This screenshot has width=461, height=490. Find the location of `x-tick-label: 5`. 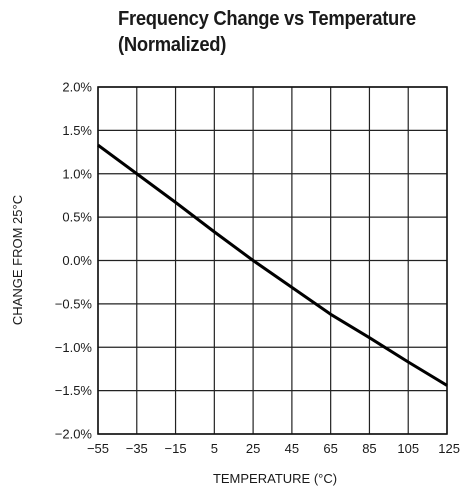

x-tick-label: 5 is located at coordinates (214, 448).